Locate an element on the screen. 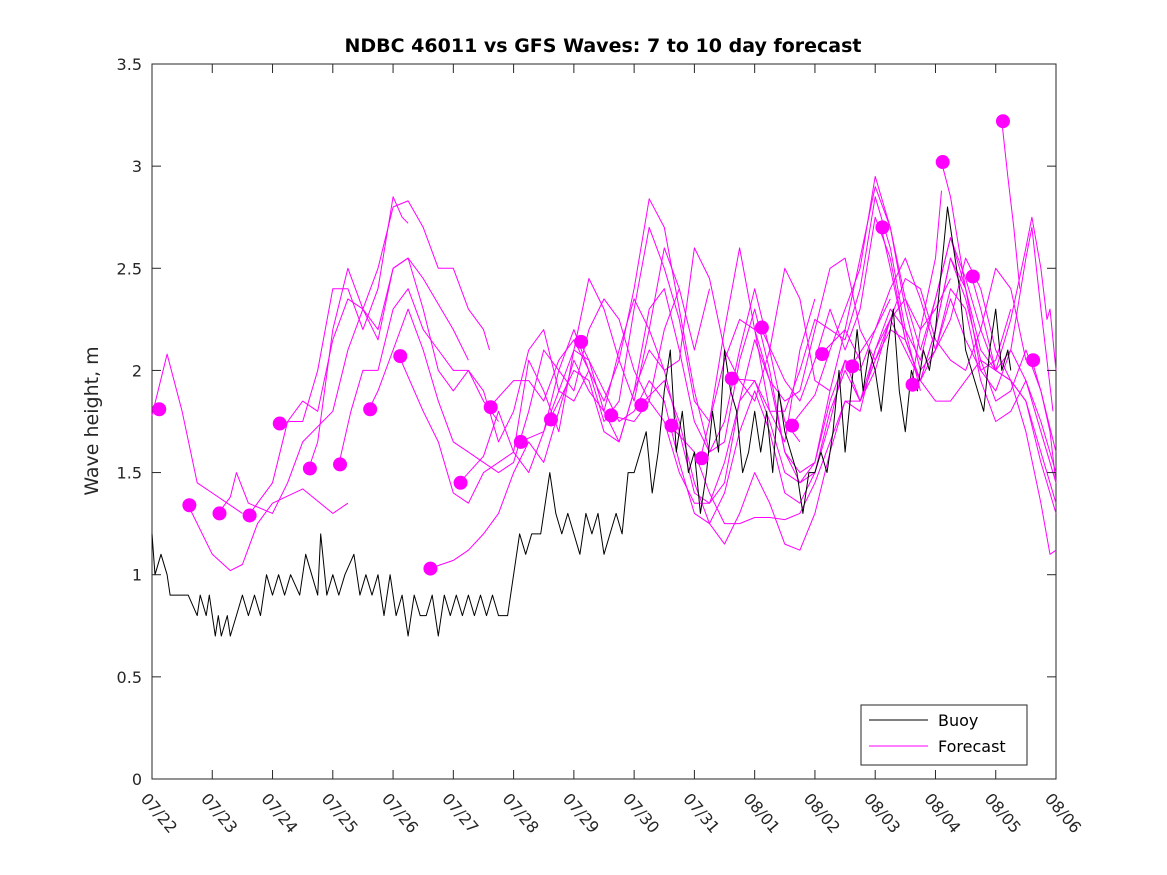  y-tick-label: 1.5 is located at coordinates (129, 473).